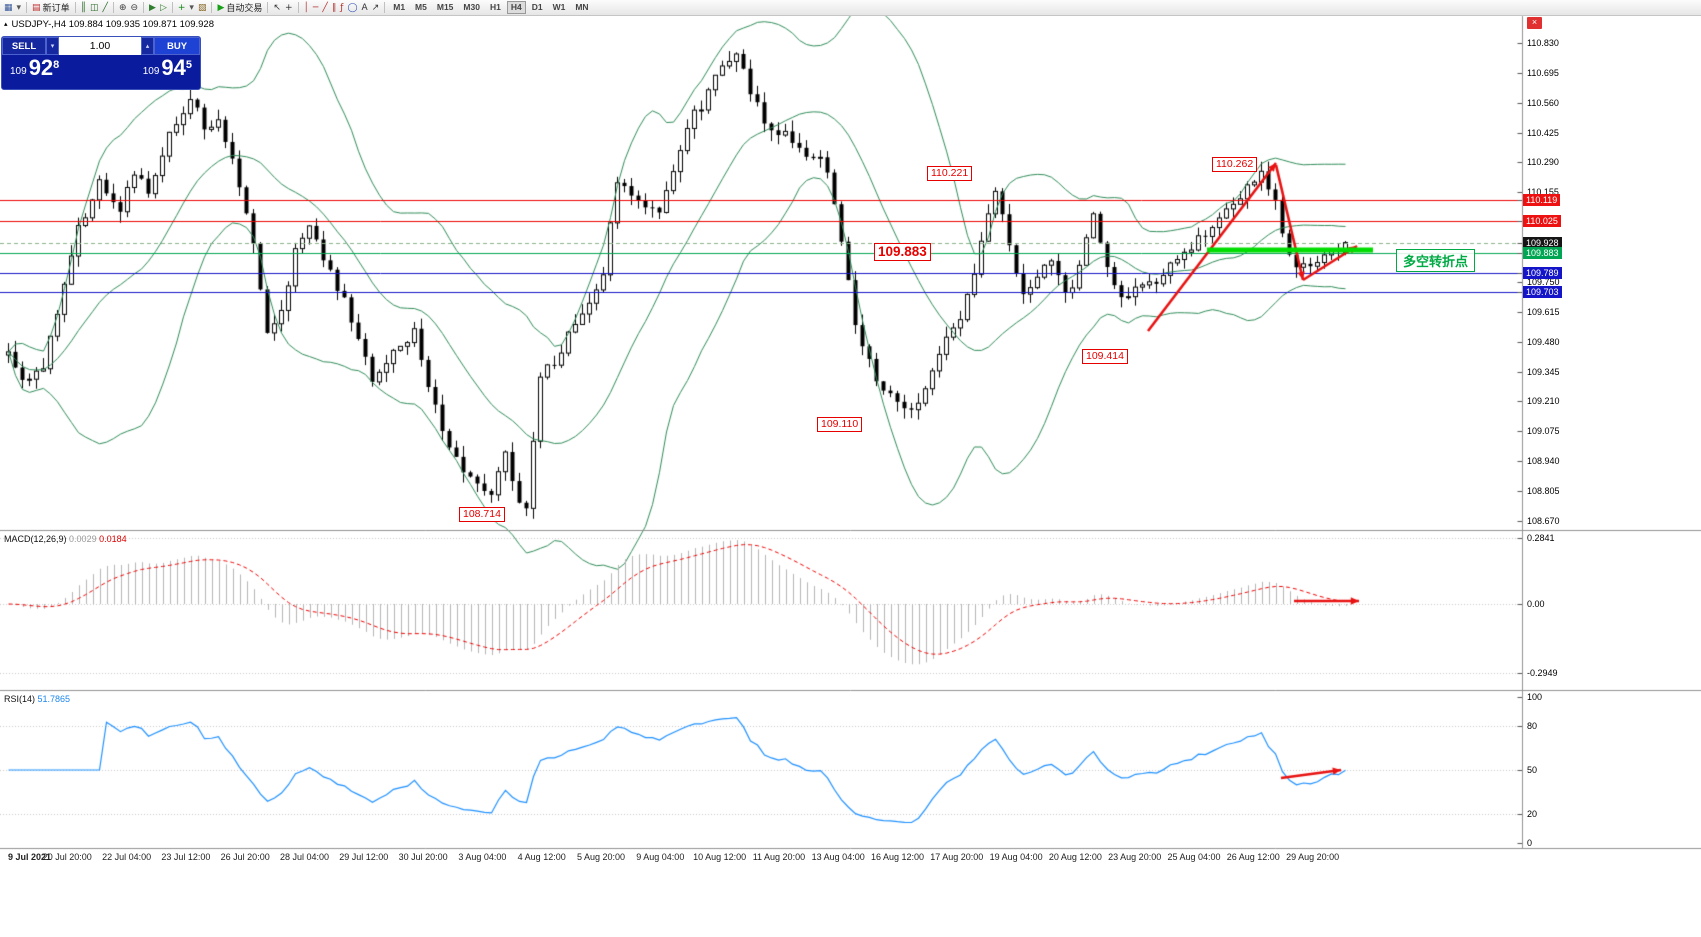  I want to click on trade-panel-prices: 109 92 8 109 94 5, so click(101, 69).